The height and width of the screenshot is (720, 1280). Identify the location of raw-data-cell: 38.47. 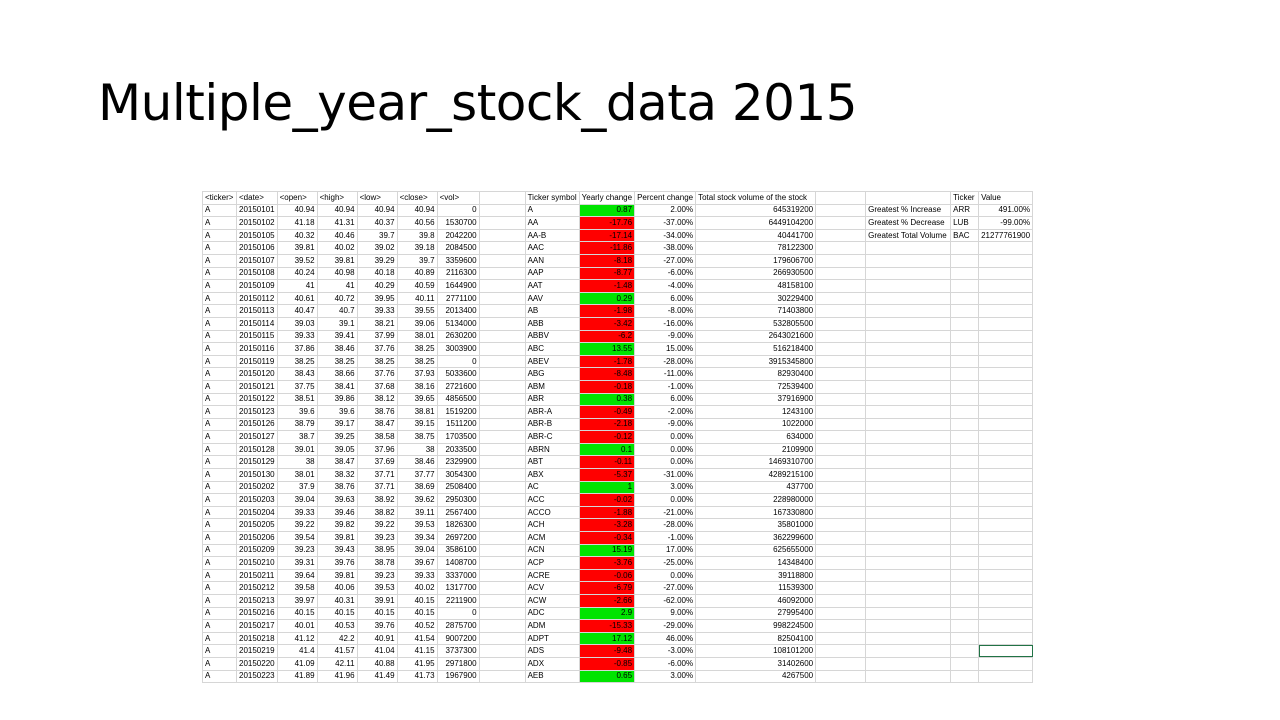
(337, 462).